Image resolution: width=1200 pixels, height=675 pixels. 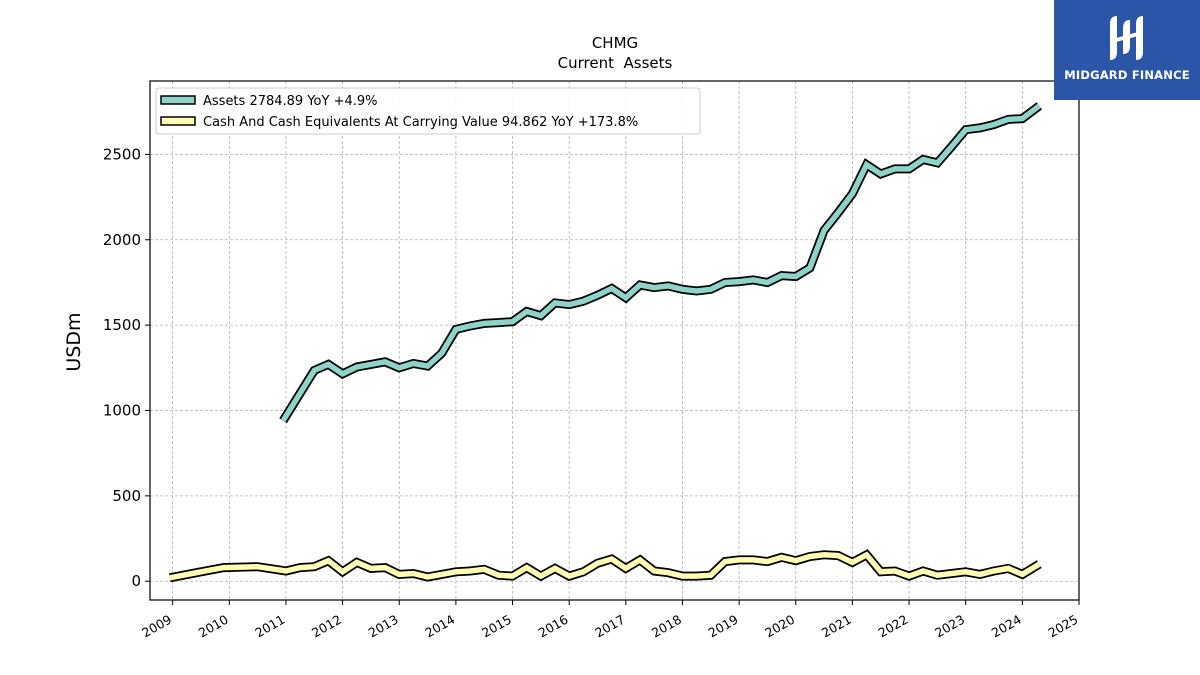 I want to click on midgard-logo-icon, so click(x=1126, y=38).